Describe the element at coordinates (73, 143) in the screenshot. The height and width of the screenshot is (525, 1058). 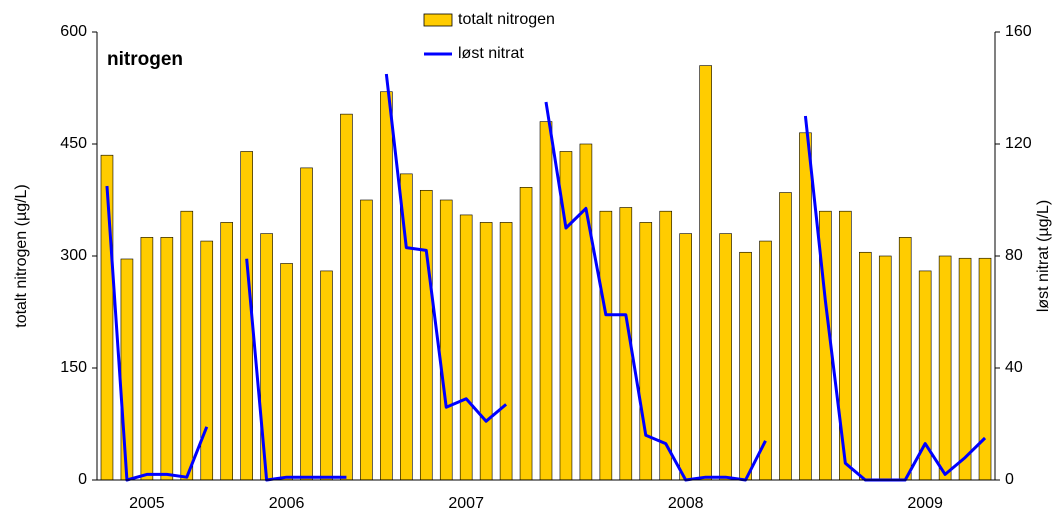
I see `y-tick-label: 450` at that location.